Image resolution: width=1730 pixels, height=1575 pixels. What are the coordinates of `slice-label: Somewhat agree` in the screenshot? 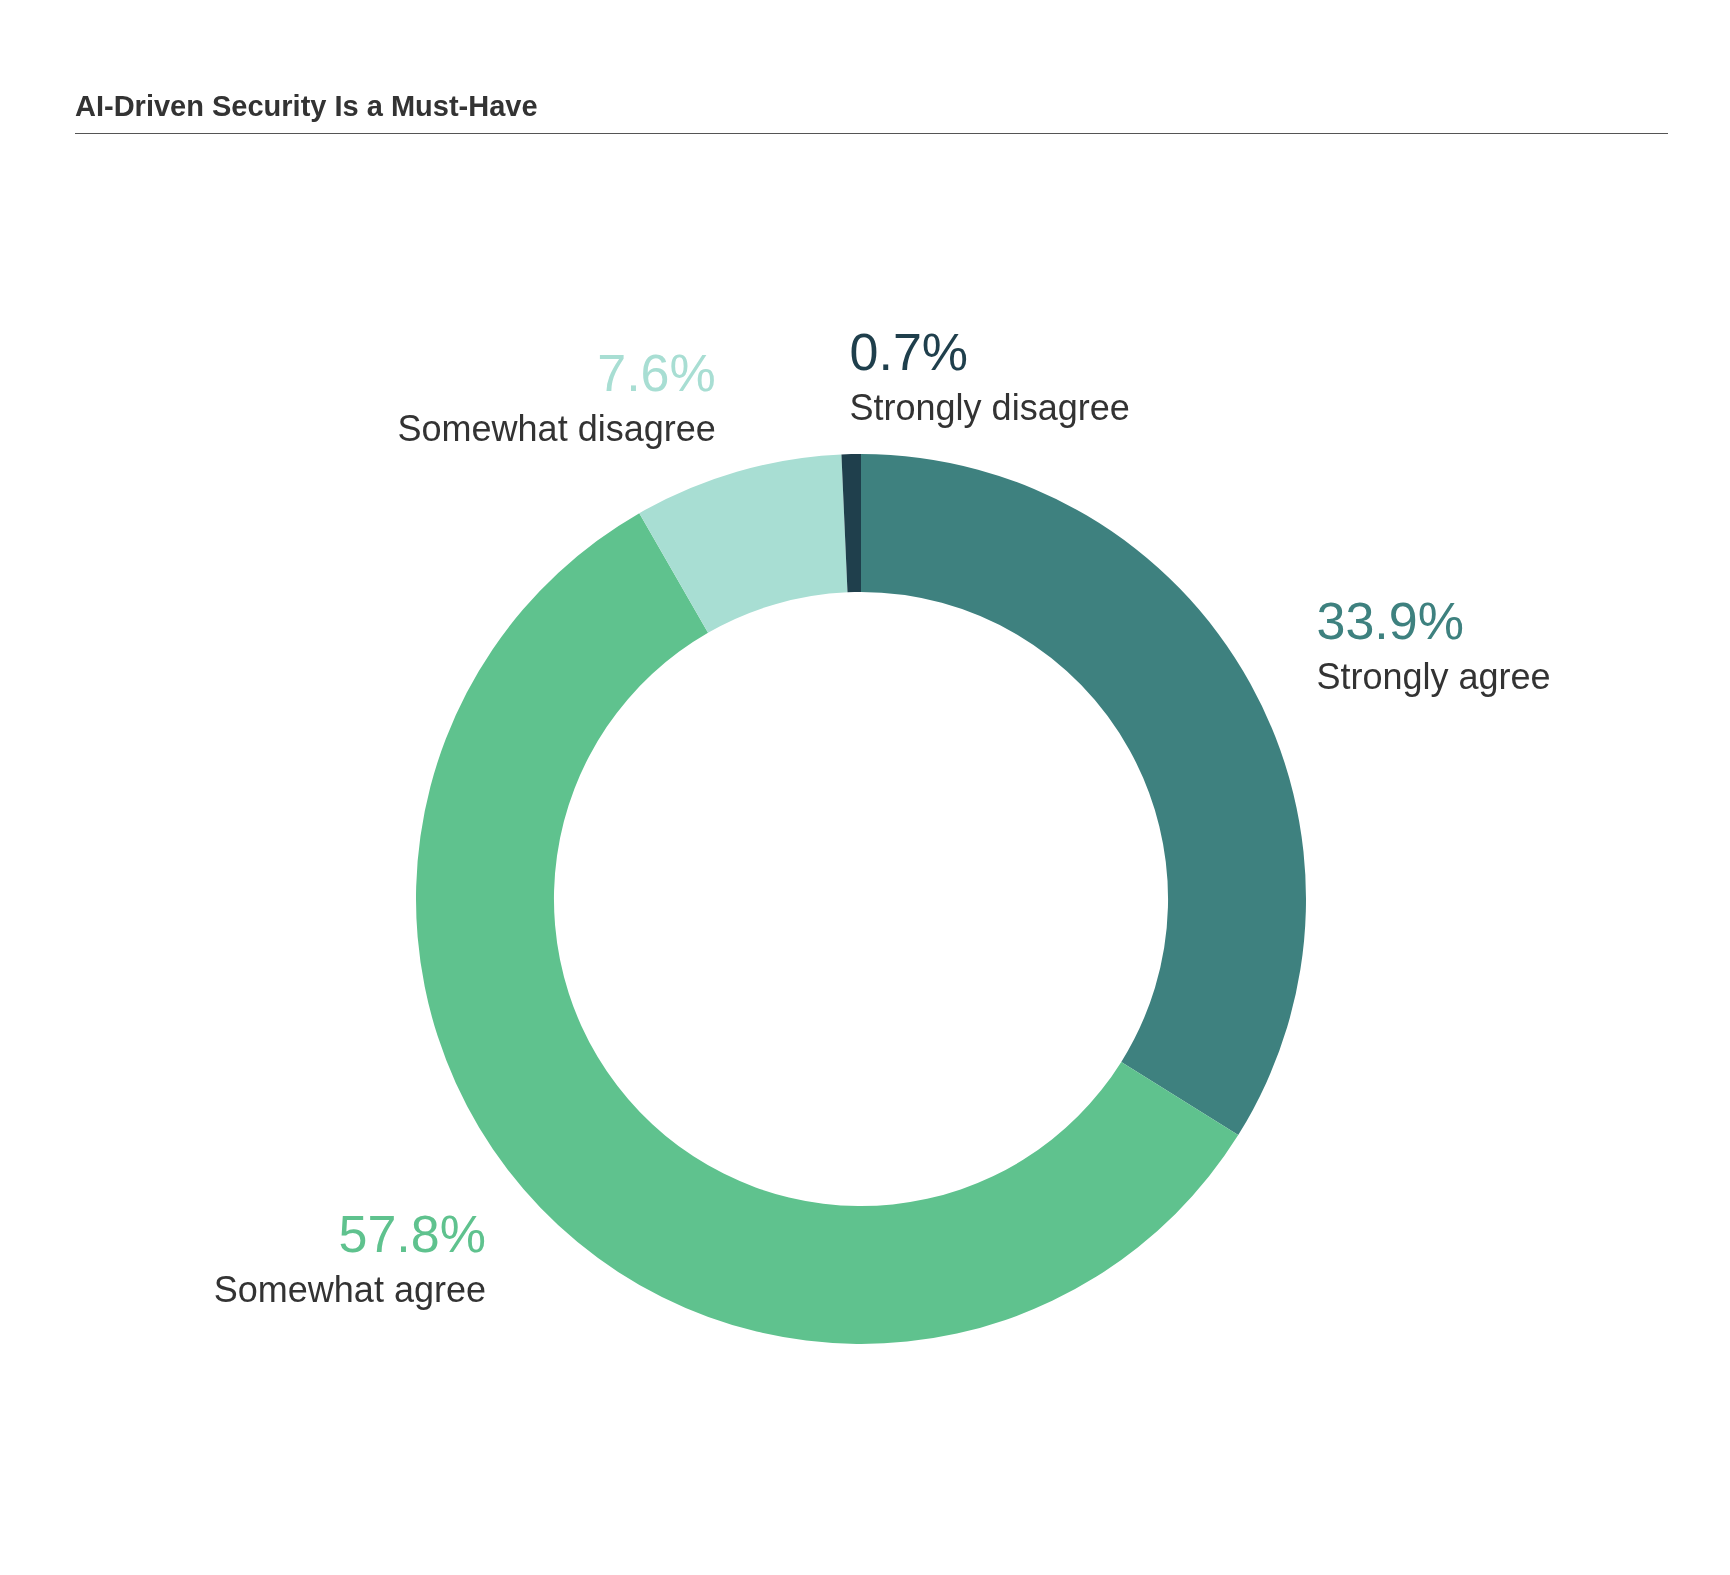 It's located at (349, 1290).